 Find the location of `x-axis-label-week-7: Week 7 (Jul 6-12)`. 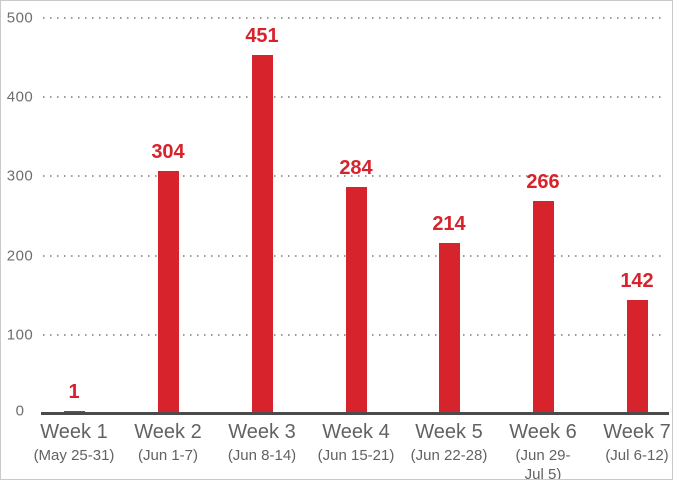

x-axis-label-week-7: Week 7 (Jul 6-12) is located at coordinates (627, 443).